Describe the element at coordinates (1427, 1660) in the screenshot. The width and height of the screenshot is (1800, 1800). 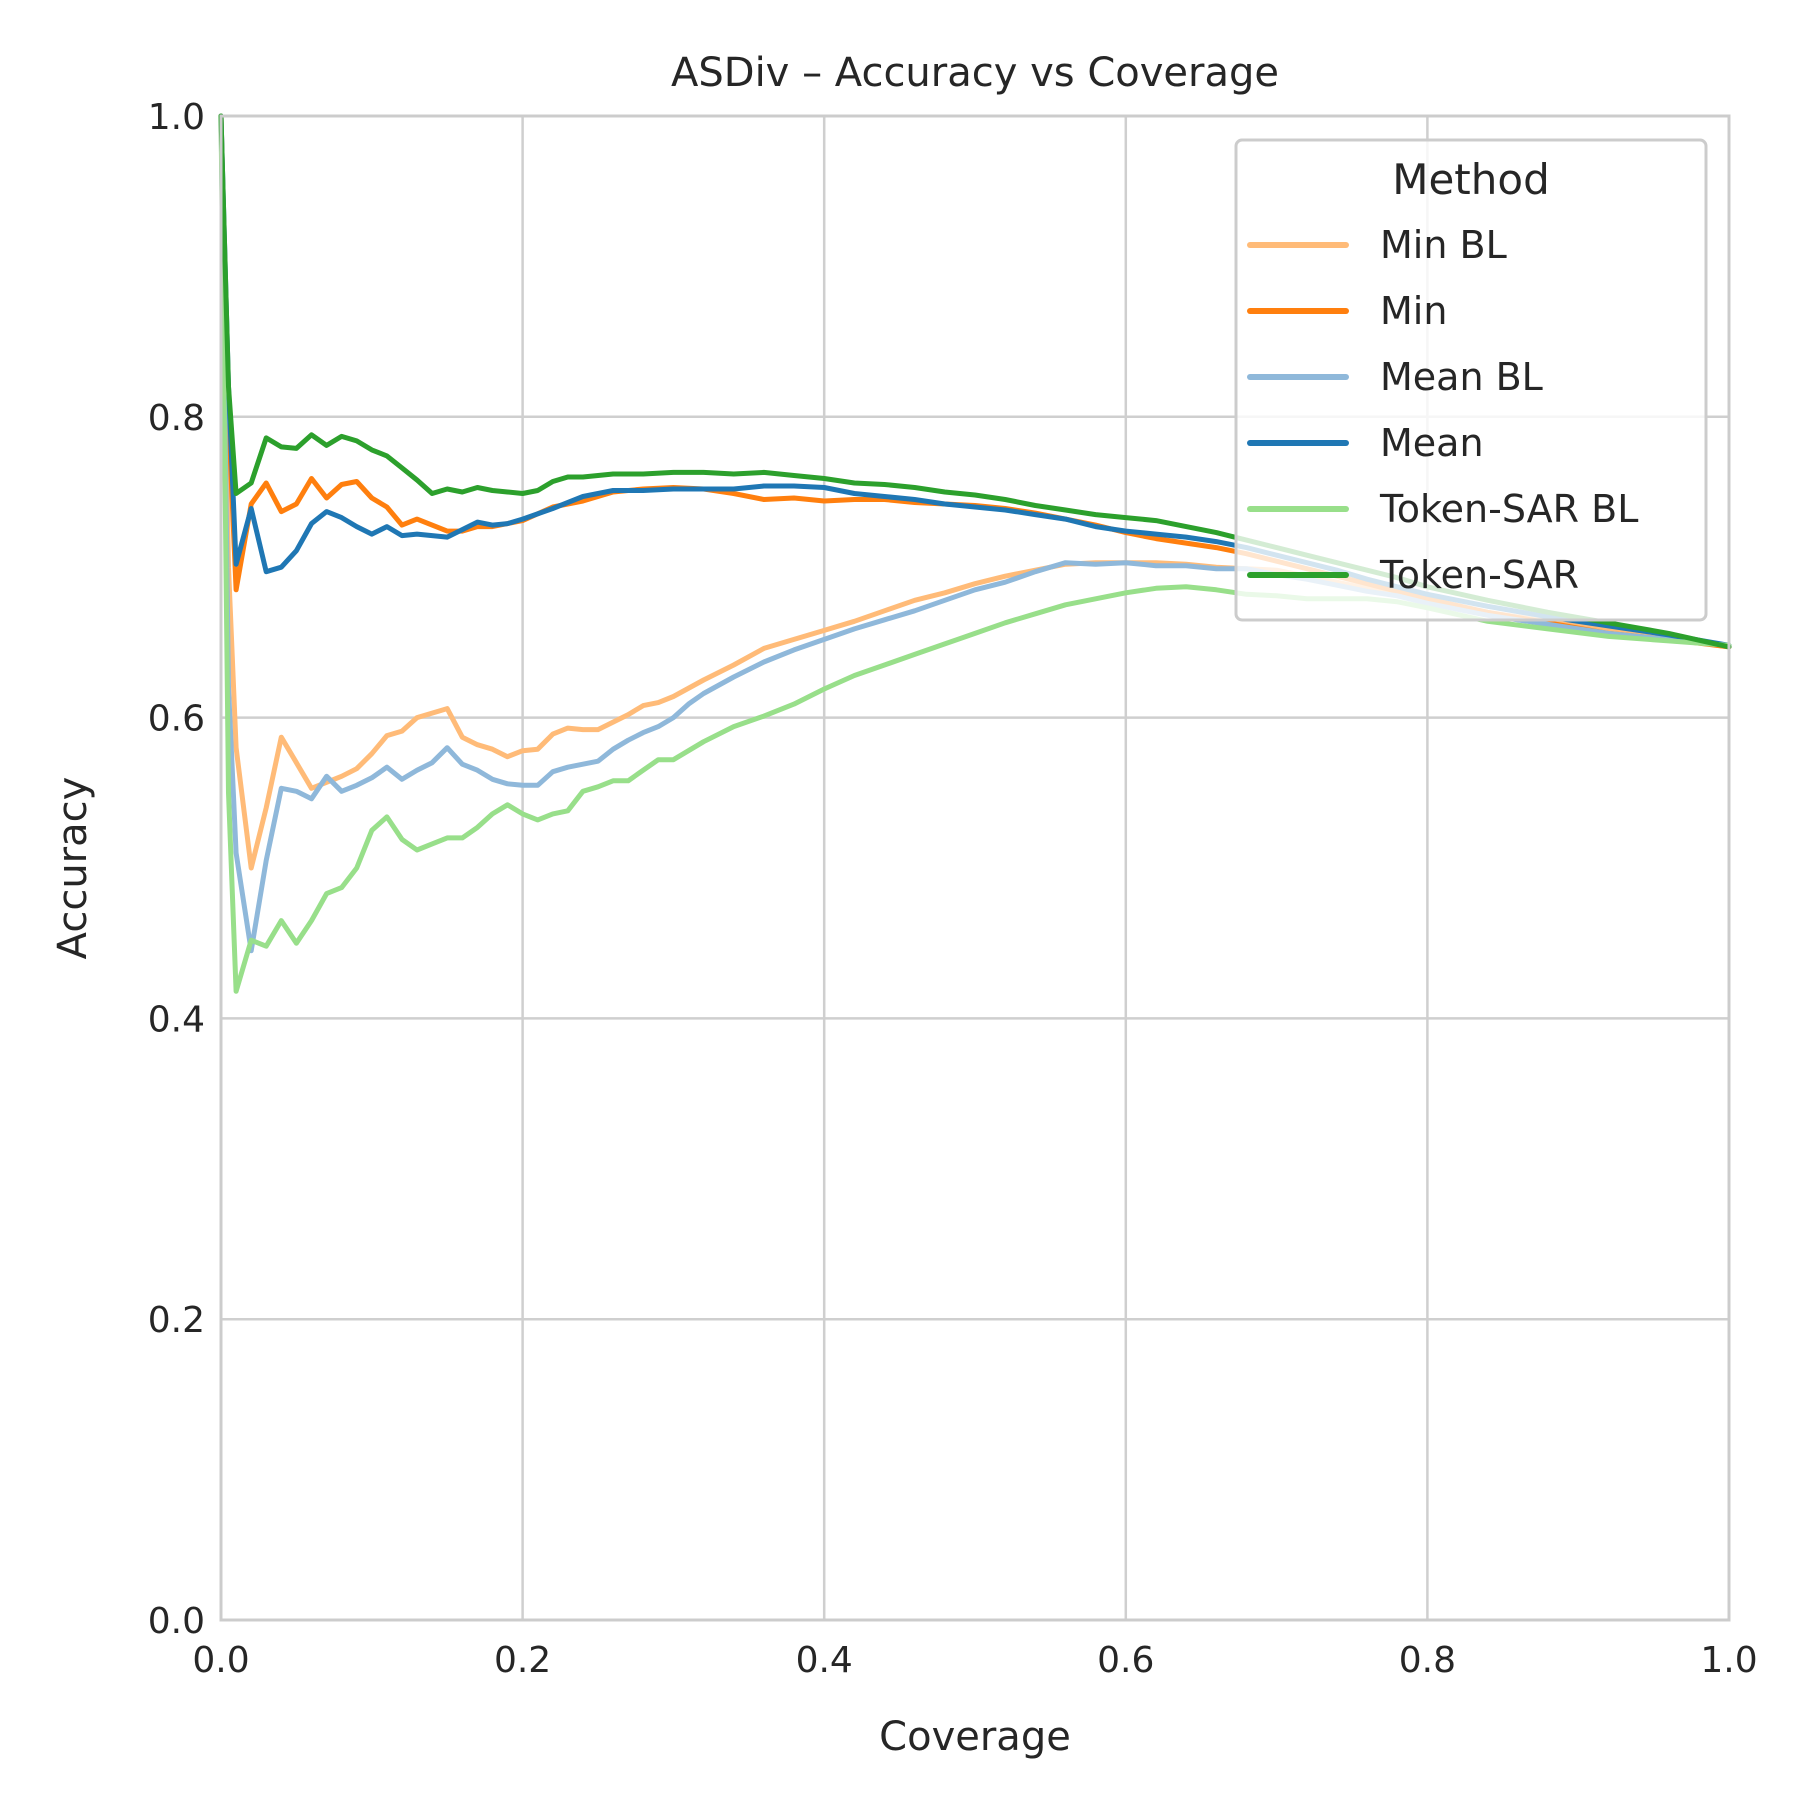
I see `x-tick-label: 0.8` at that location.